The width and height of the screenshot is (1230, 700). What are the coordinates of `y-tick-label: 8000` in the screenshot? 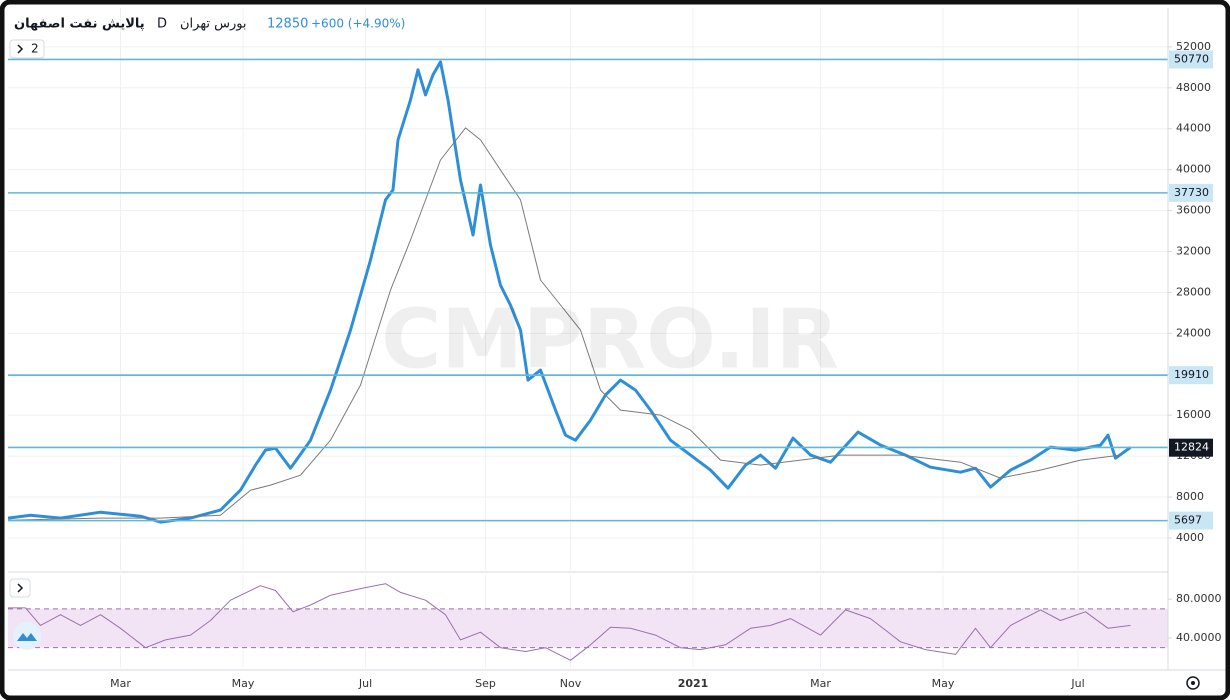 It's located at (1190, 496).